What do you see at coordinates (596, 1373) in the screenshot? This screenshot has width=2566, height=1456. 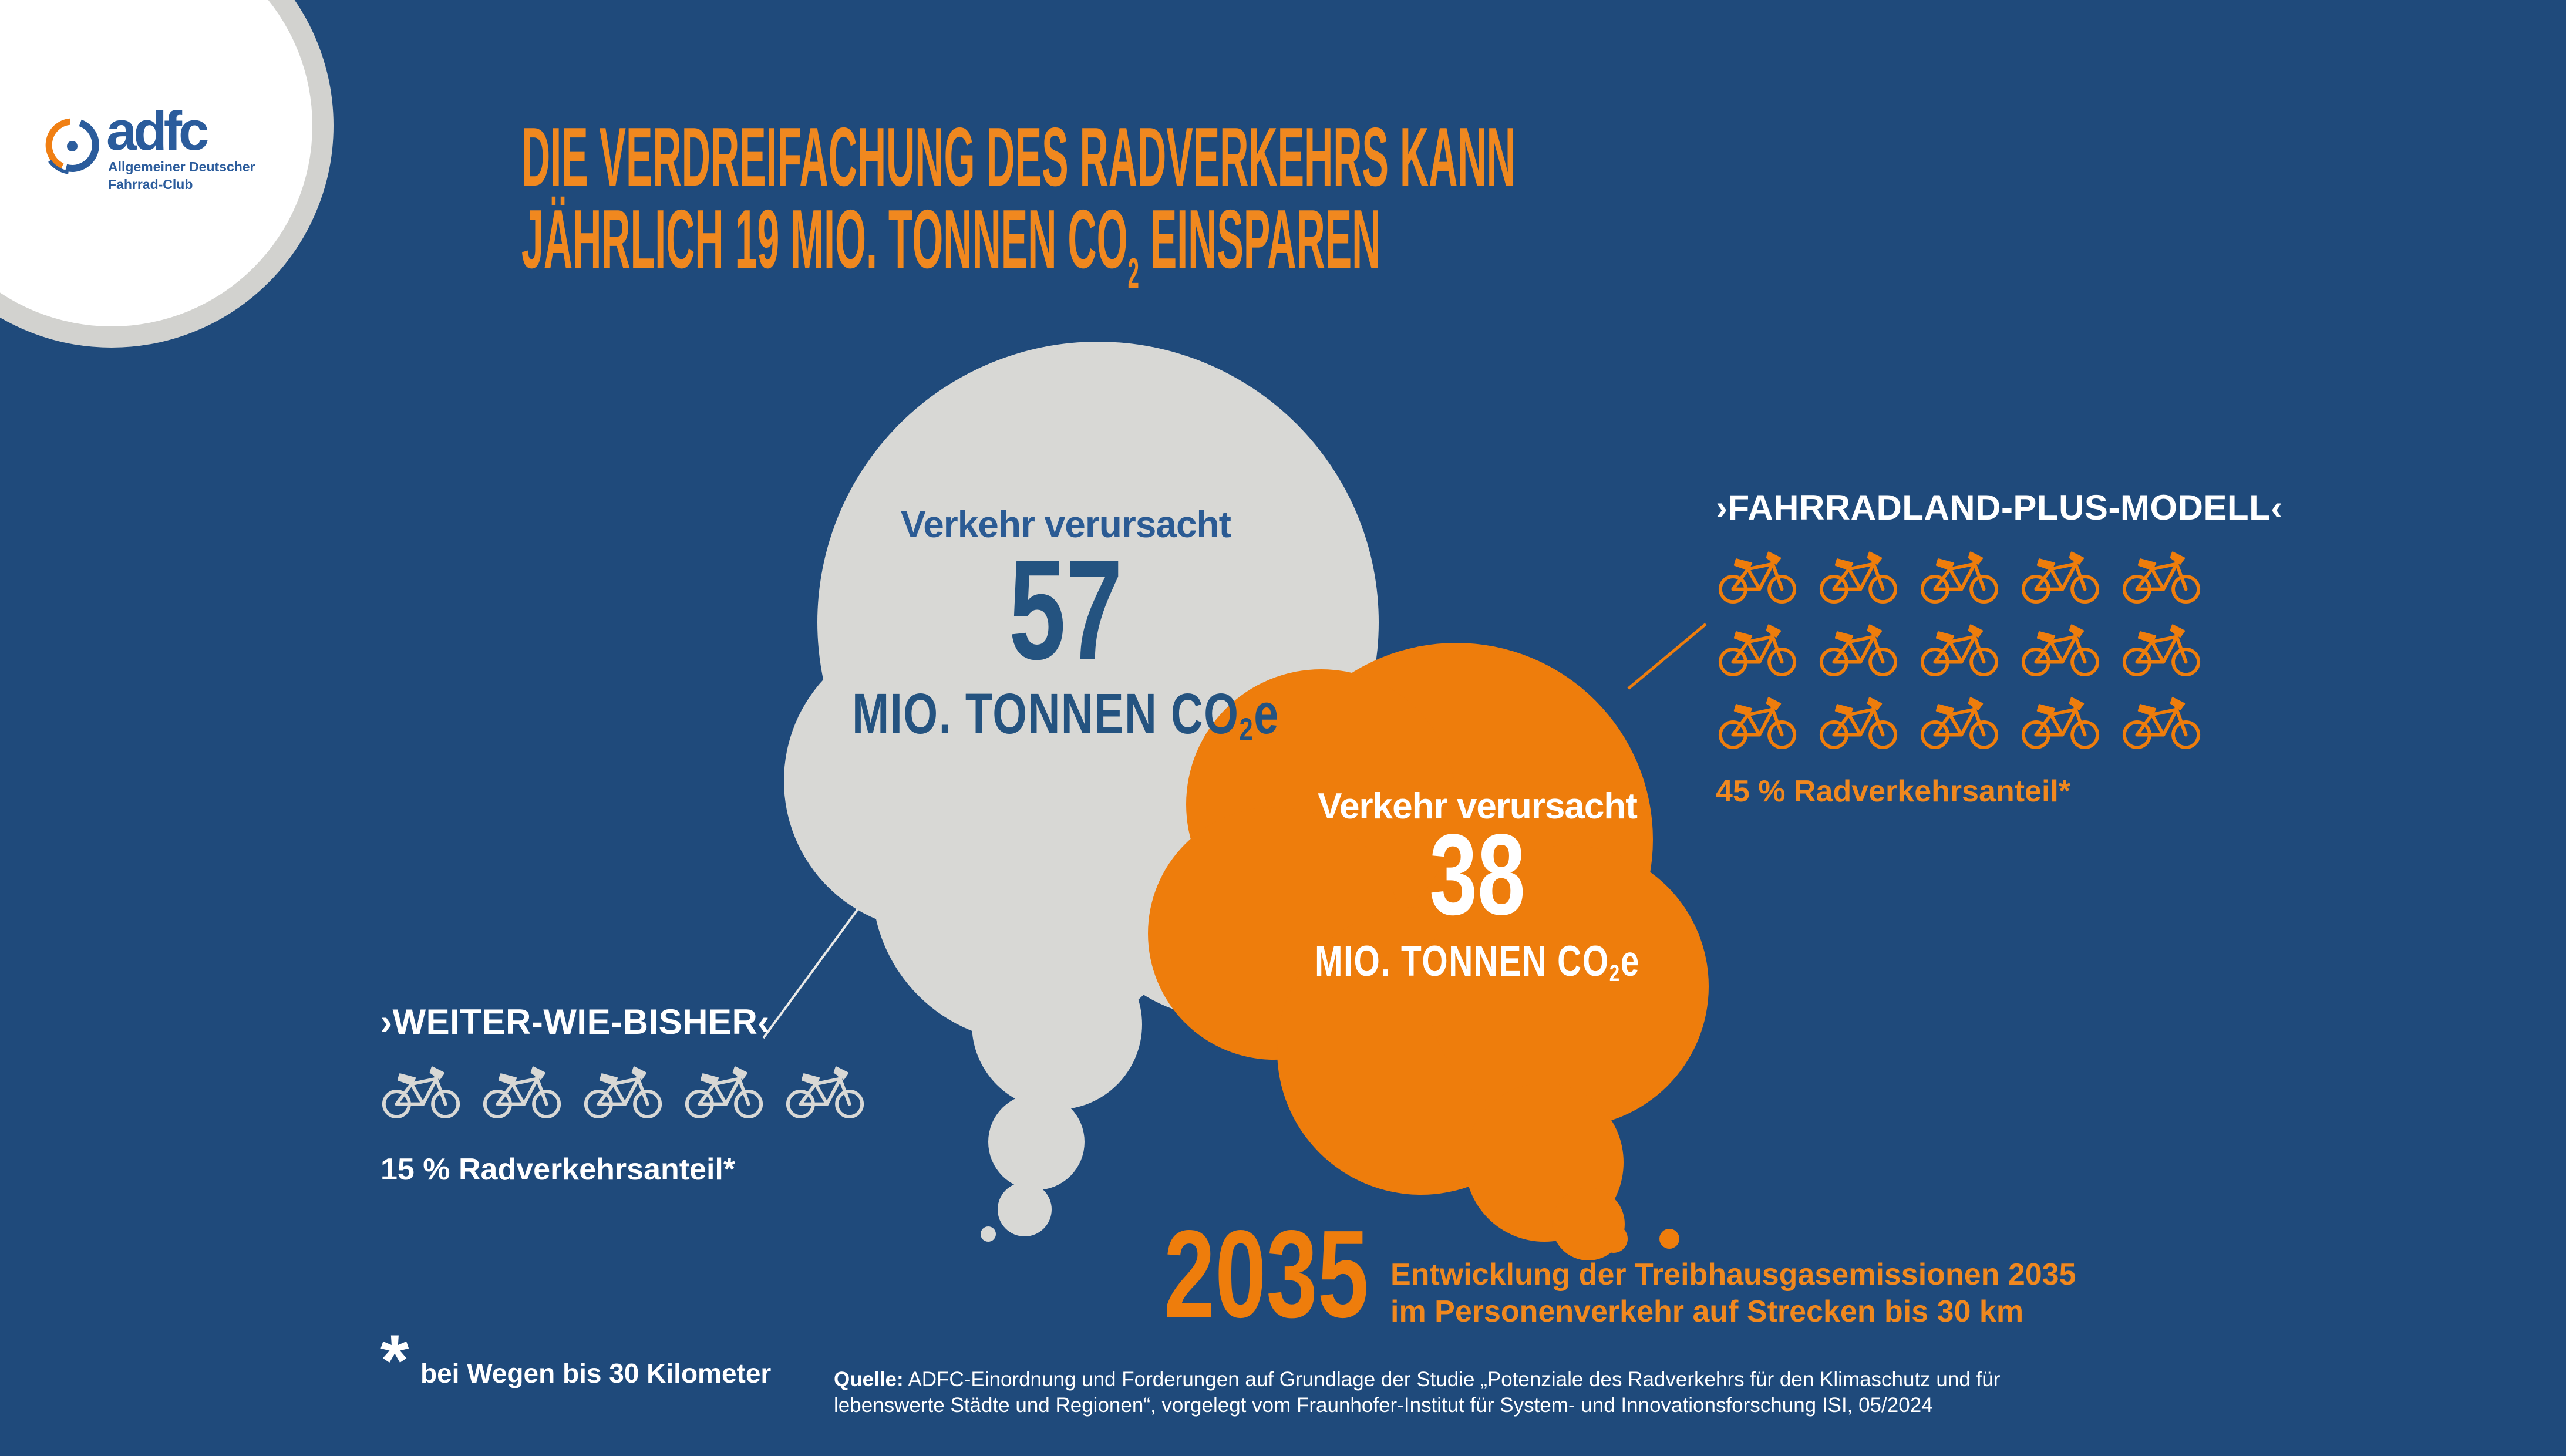 I see `footnote-text: bei Wegen bis 30 Kilometer` at bounding box center [596, 1373].